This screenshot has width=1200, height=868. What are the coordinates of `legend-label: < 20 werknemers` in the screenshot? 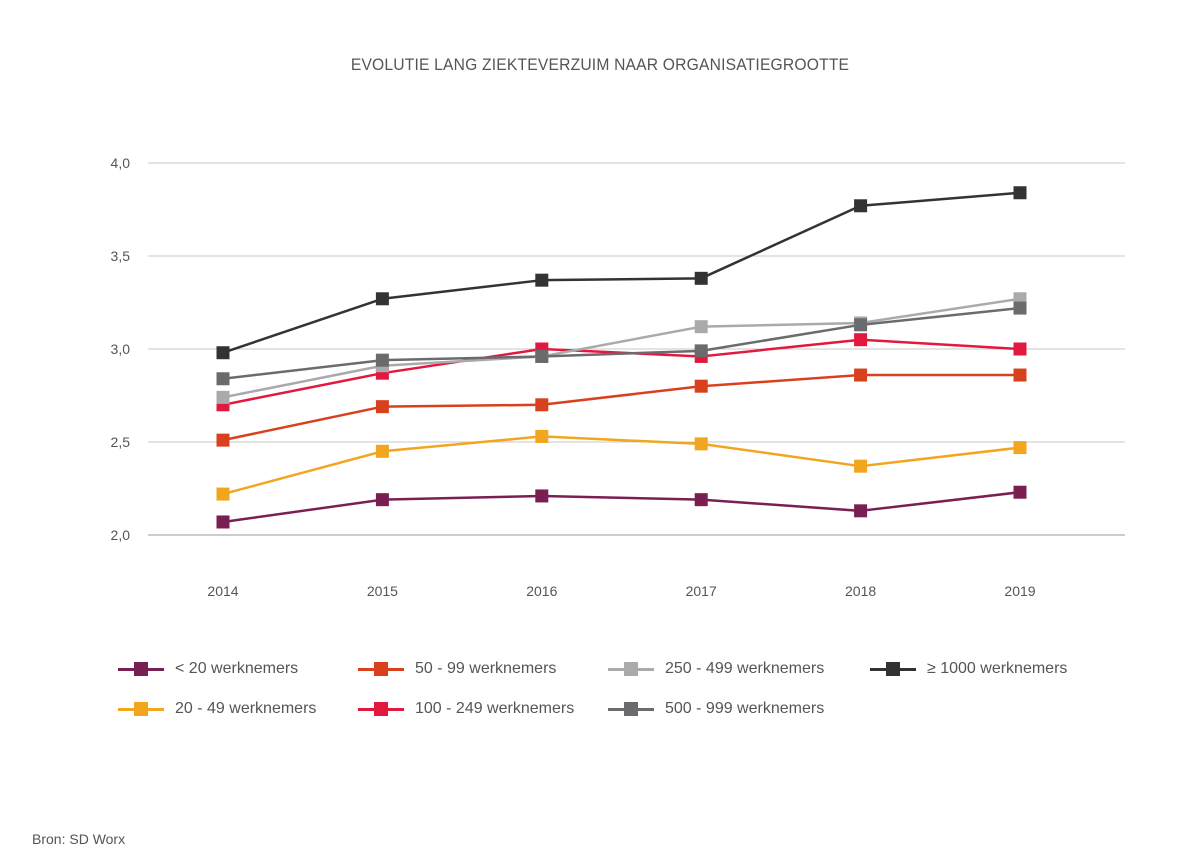 It's located at (237, 668).